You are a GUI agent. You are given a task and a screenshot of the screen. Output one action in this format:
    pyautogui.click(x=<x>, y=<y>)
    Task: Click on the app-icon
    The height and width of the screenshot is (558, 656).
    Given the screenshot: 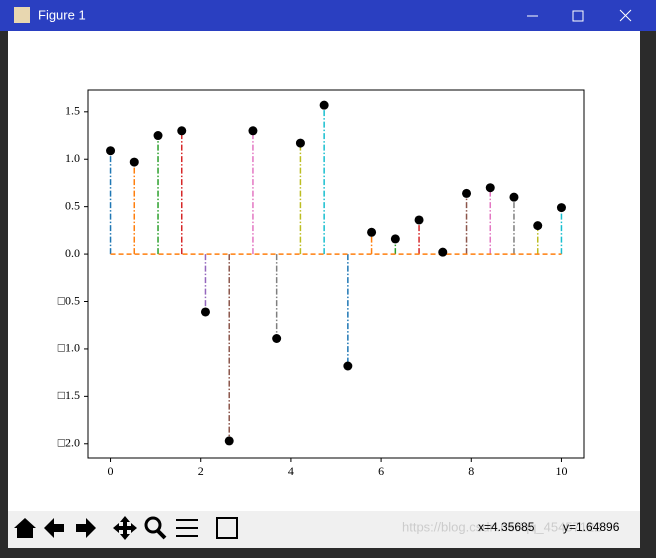 What is the action you would take?
    pyautogui.click(x=22, y=15)
    